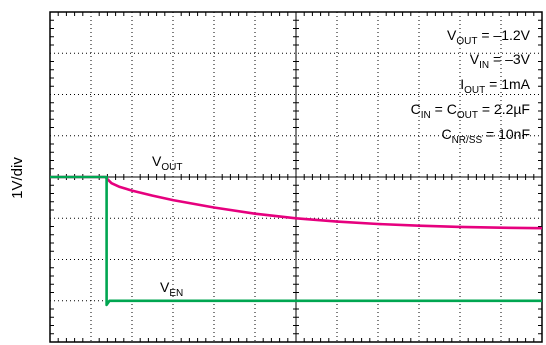 The height and width of the screenshot is (345, 546). Describe the element at coordinates (171, 289) in the screenshot. I see `trace-label-en: VEN` at that location.